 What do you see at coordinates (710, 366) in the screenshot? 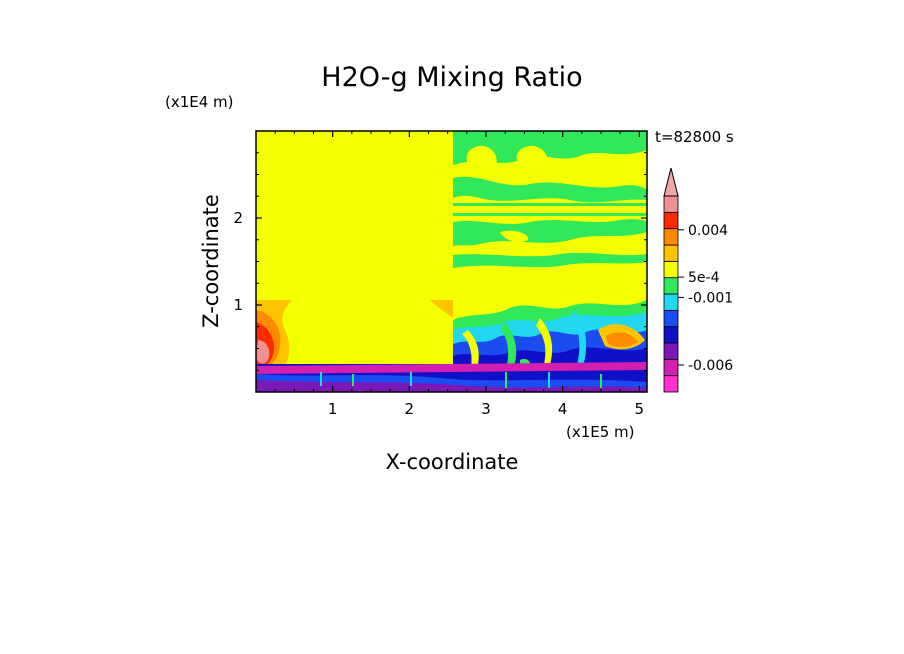
I see `colorbar-tick-label: -0.006` at bounding box center [710, 366].